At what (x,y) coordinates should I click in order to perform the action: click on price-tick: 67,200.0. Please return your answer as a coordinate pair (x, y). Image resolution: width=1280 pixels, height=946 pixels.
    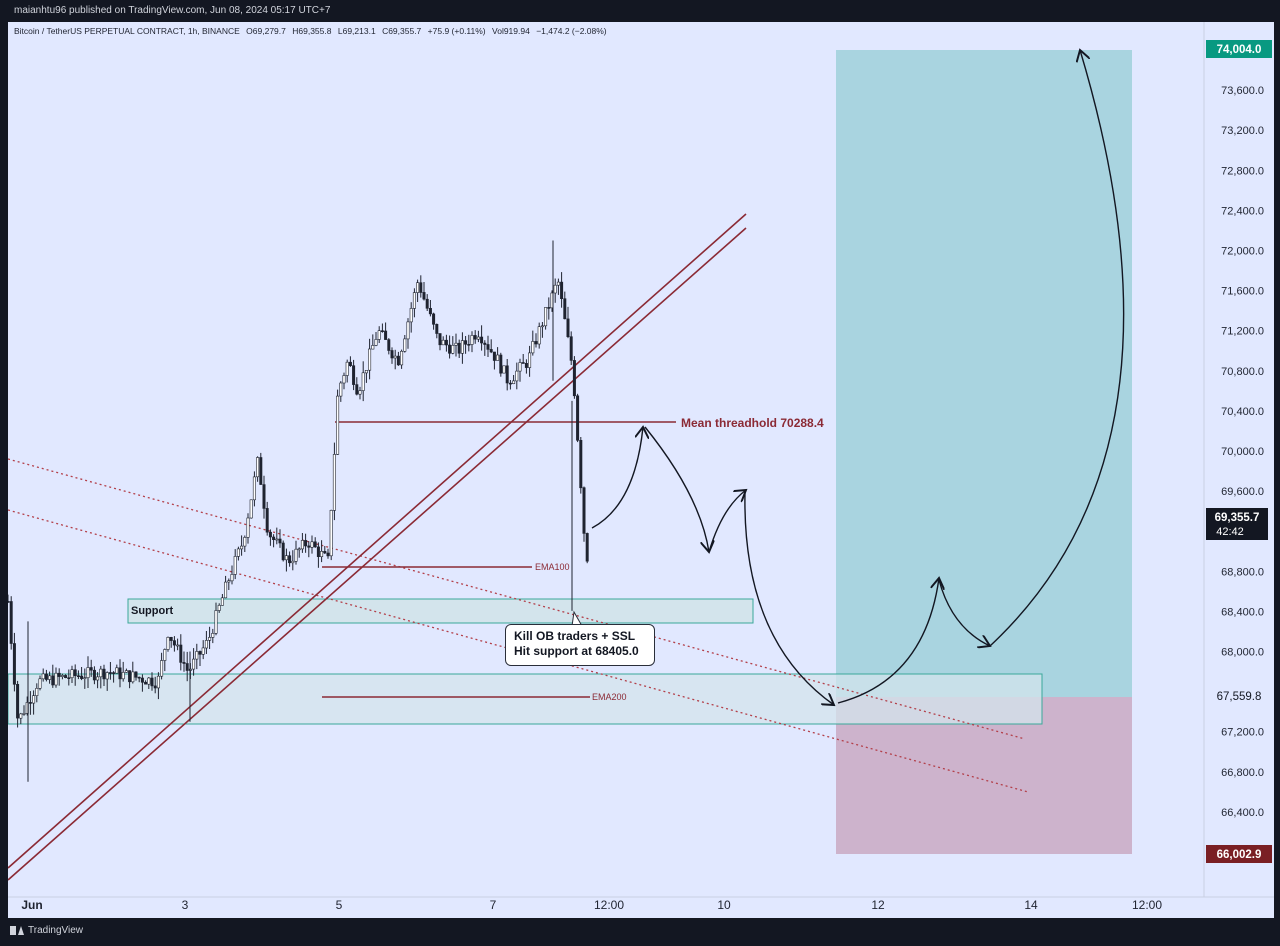
    Looking at the image, I should click on (1242, 733).